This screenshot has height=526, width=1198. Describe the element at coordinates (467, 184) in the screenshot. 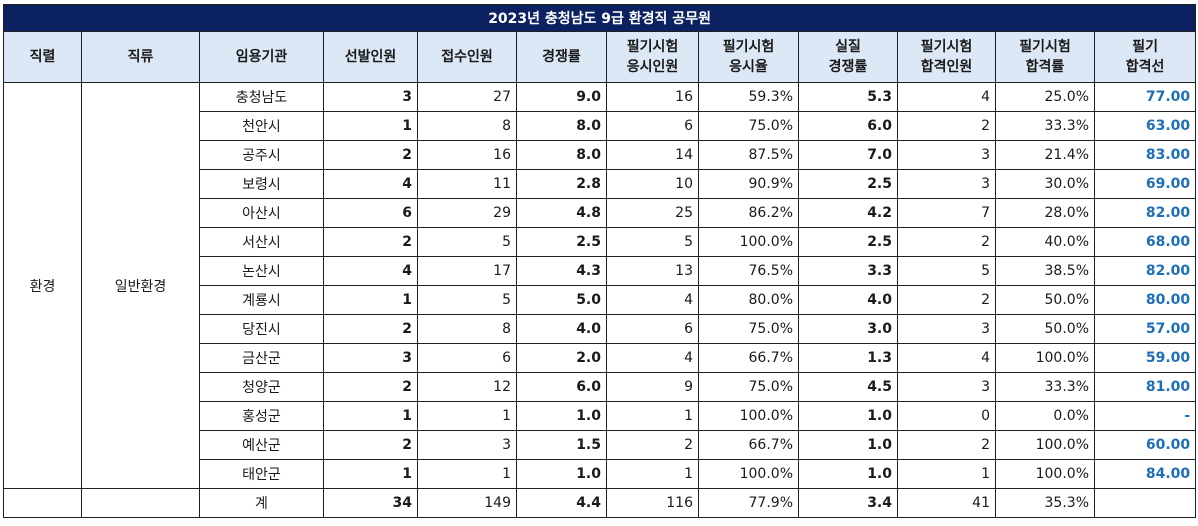

I see `cell-applied: 11` at that location.